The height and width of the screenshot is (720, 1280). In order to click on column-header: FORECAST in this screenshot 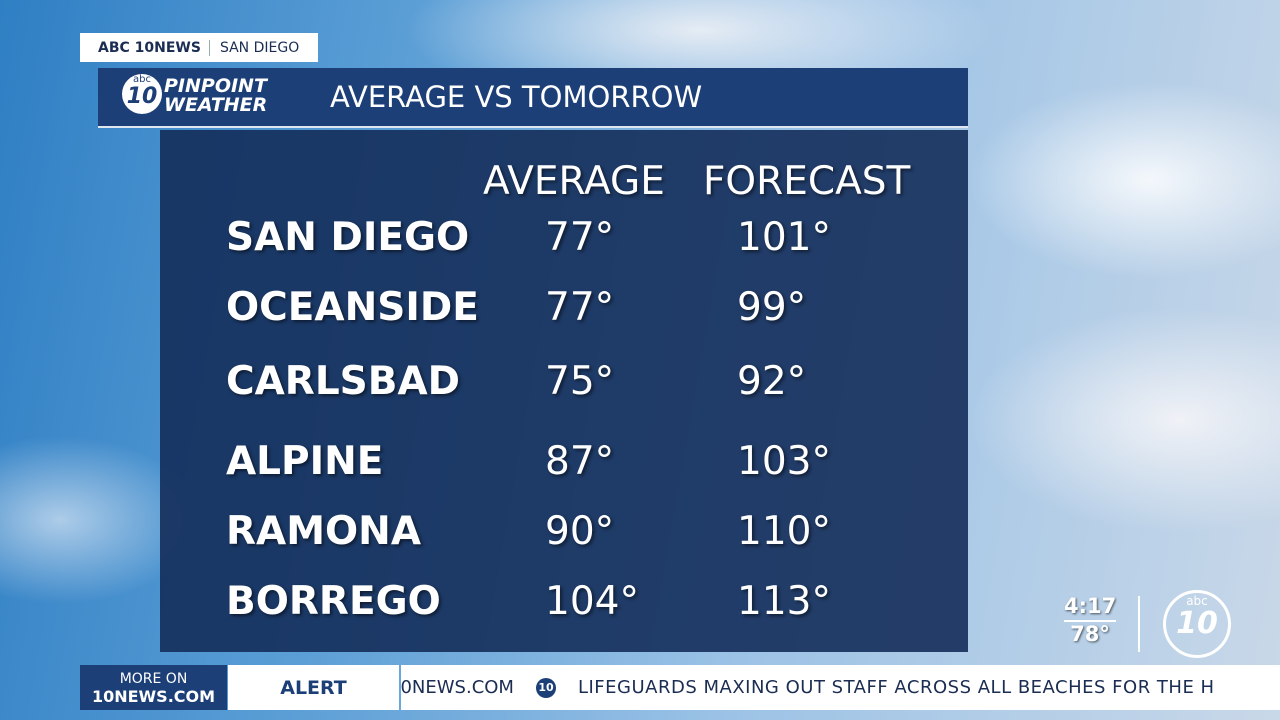, I will do `click(807, 181)`.